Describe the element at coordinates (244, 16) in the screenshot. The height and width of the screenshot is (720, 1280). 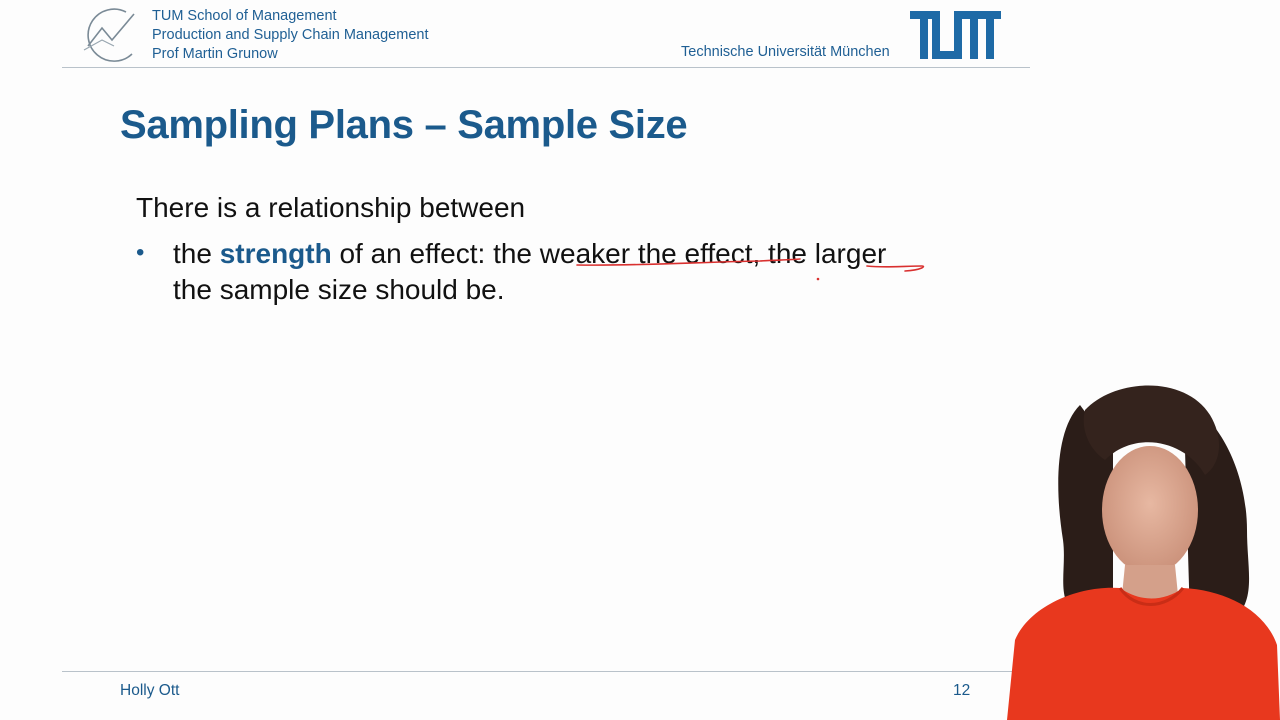
I see `school-name: TUM School of Management` at that location.